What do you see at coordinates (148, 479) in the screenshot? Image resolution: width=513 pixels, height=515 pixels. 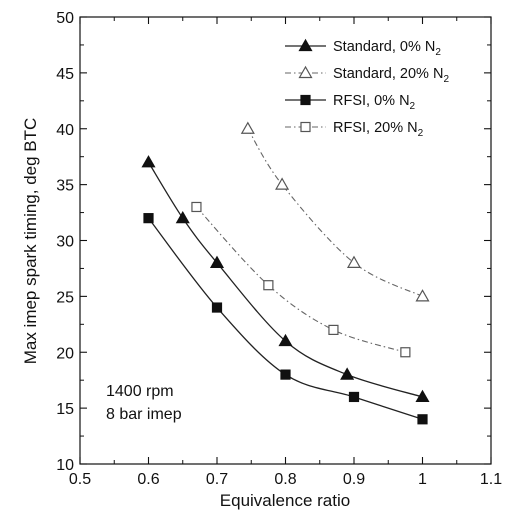 I see `x-tick-label: 0.6` at bounding box center [148, 479].